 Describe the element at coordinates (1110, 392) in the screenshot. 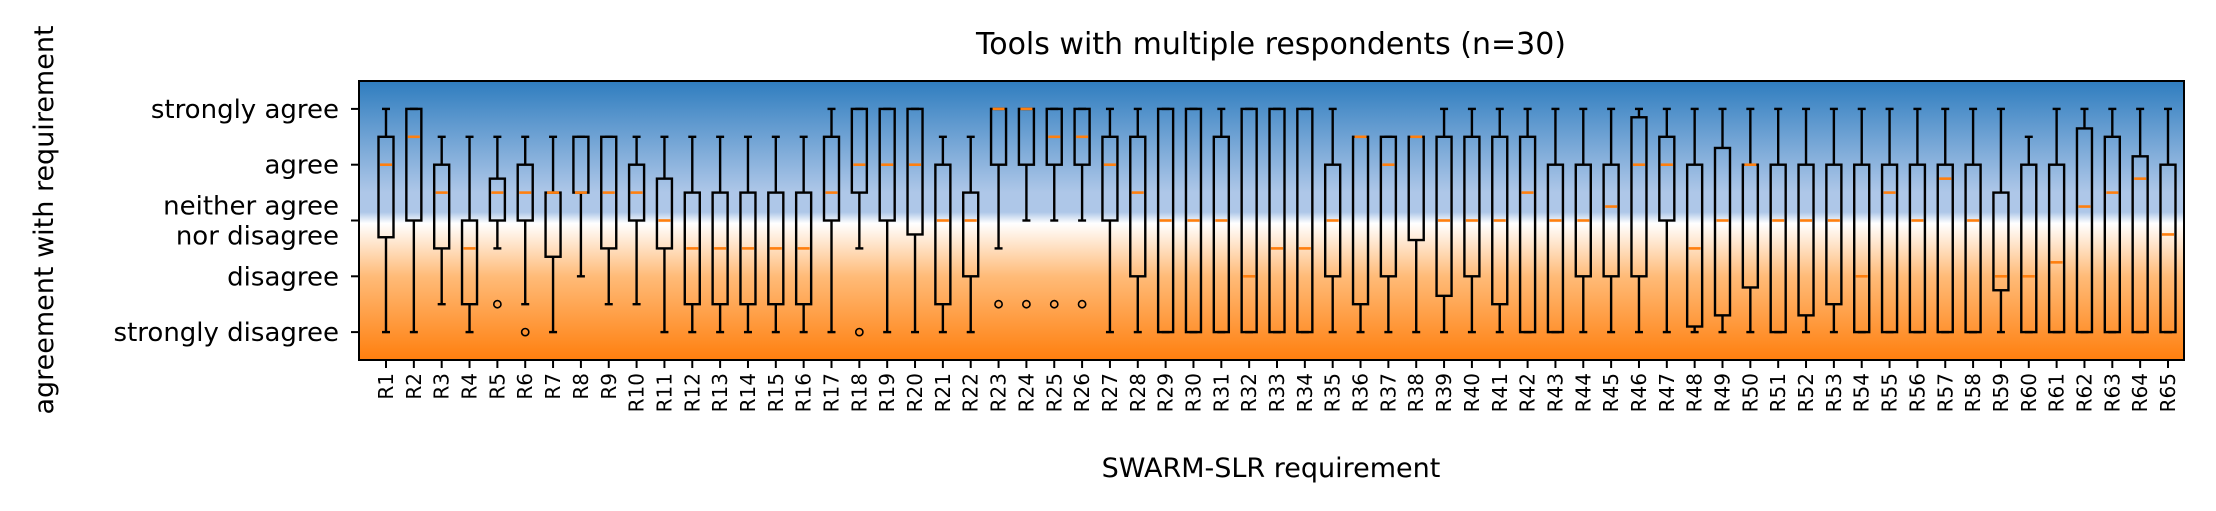

I see `x-tick-label: R27` at that location.